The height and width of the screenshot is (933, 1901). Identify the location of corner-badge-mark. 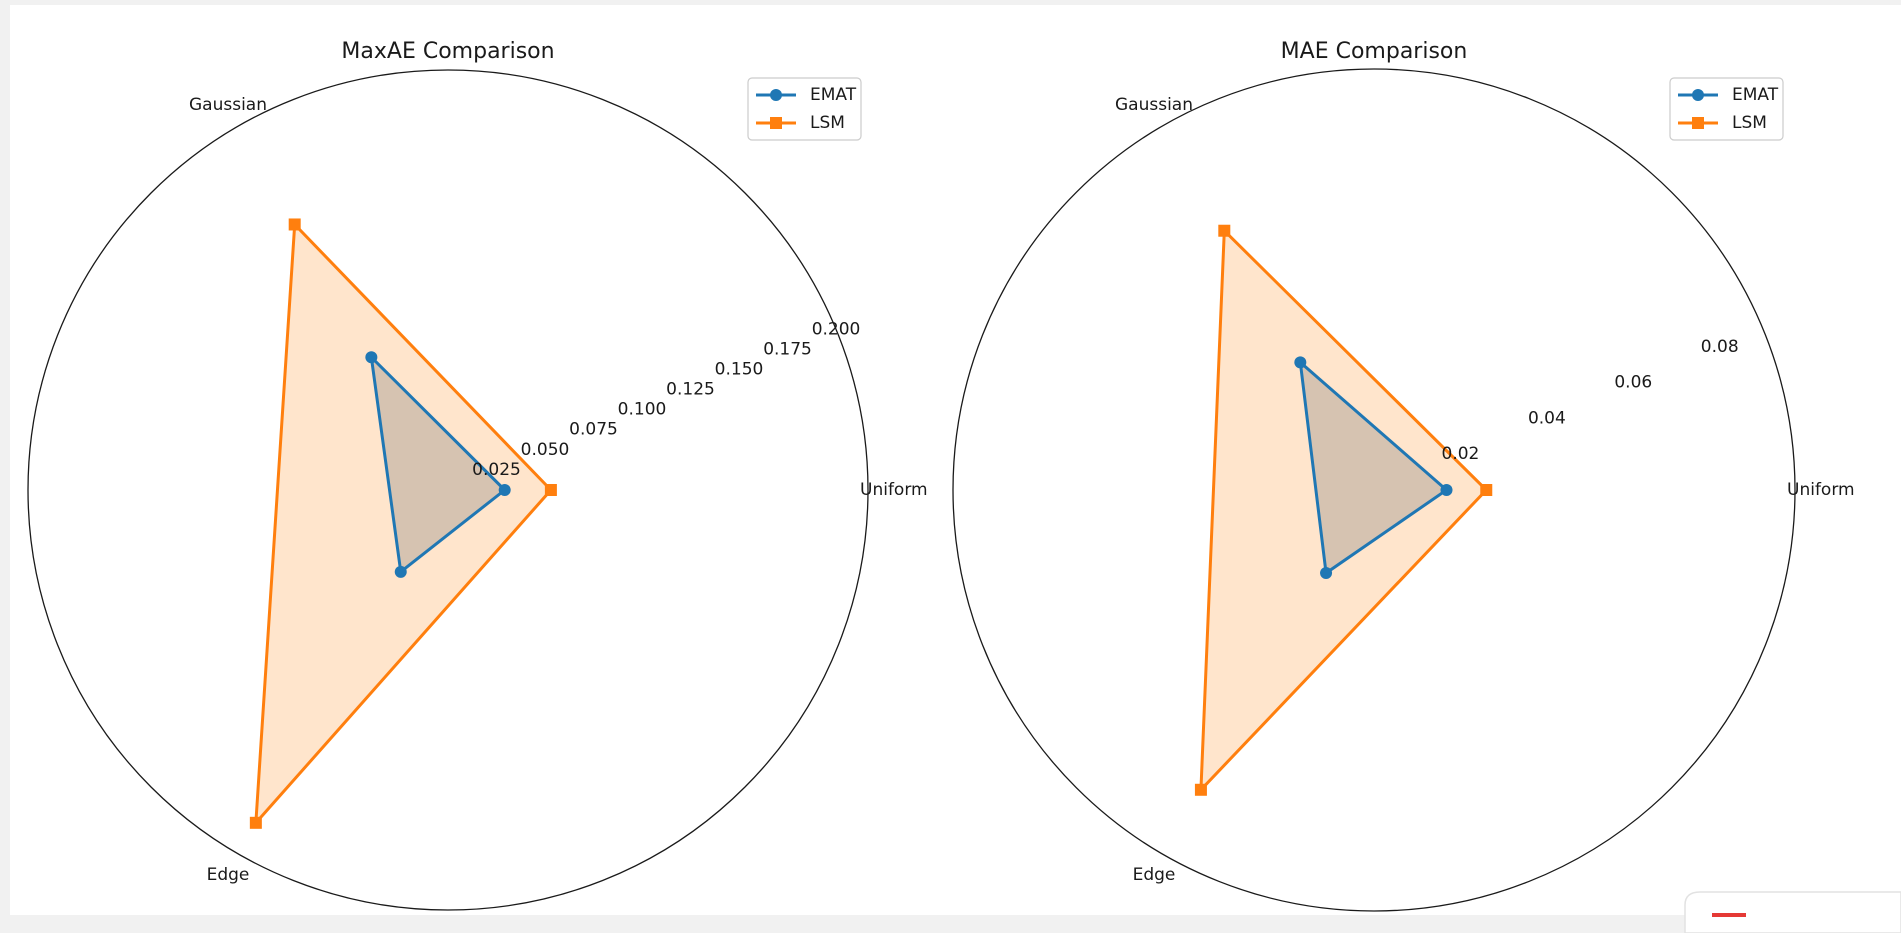
(1729, 915).